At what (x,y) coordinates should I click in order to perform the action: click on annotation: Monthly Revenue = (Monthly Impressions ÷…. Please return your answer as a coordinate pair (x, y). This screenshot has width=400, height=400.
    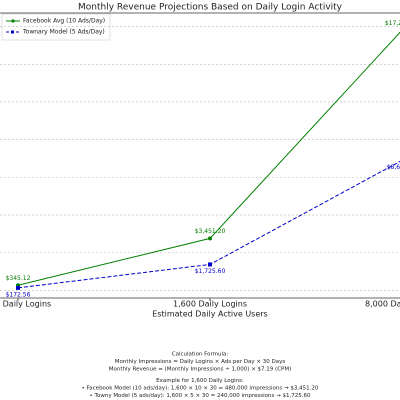
    Looking at the image, I should click on (200, 370).